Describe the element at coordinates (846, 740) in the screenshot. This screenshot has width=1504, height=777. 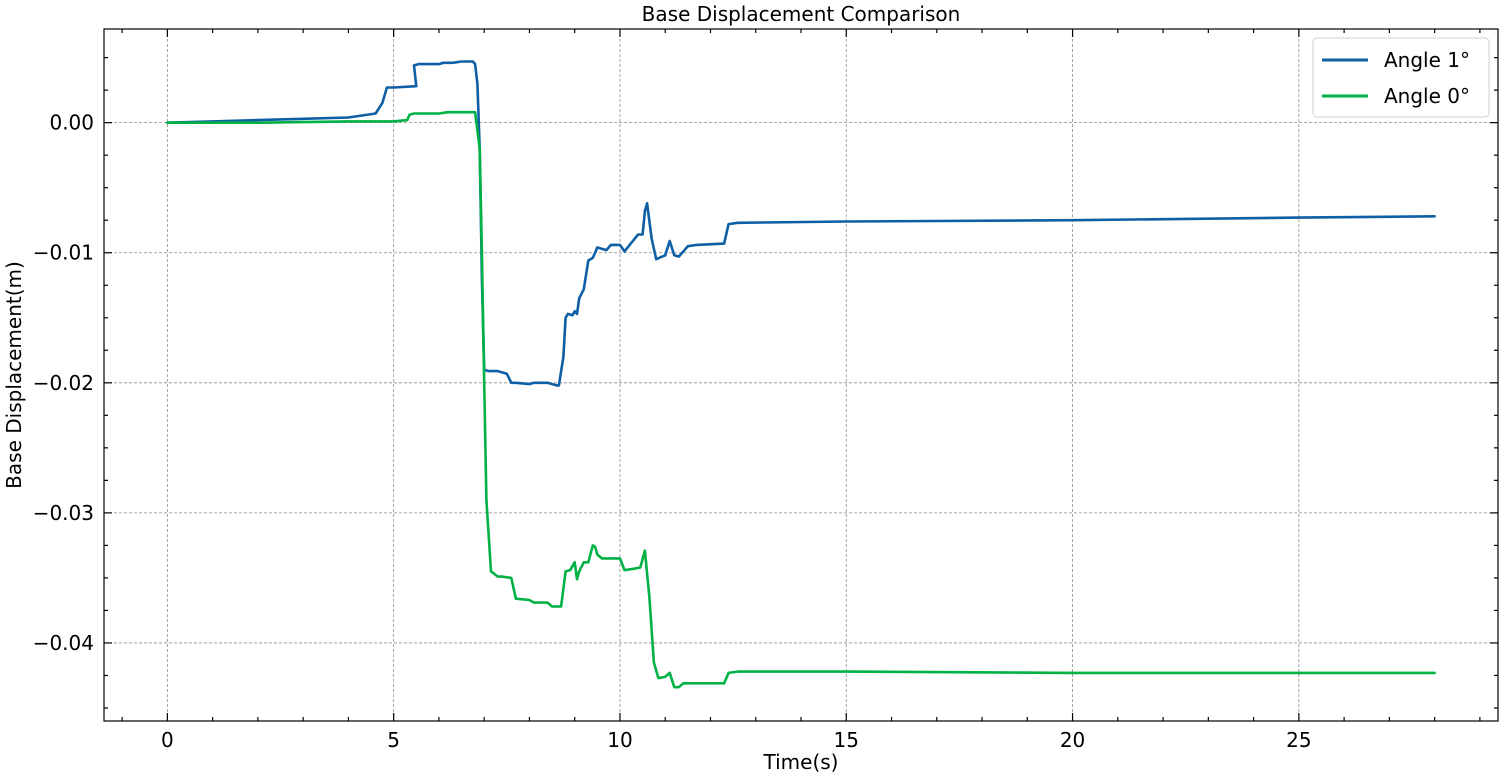
I see `x-tick-label: 15` at that location.